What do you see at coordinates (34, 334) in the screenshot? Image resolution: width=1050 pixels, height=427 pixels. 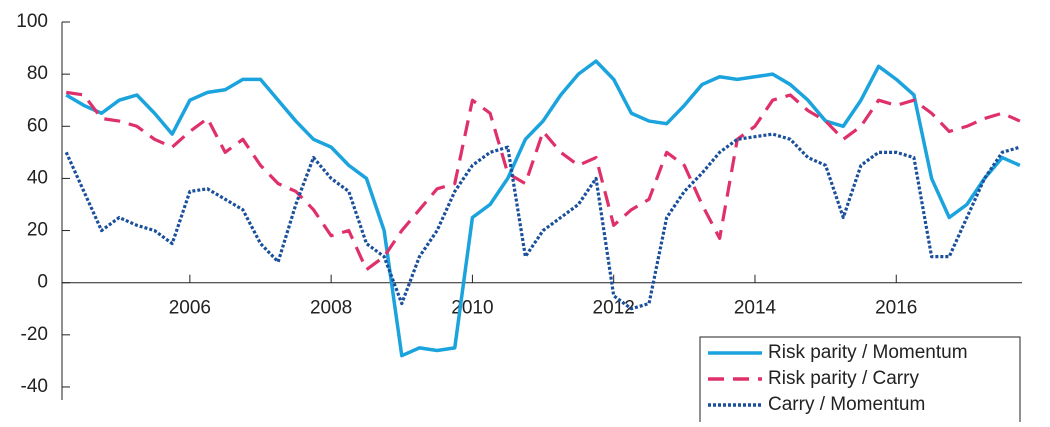 I see `y-tick-label: -20` at bounding box center [34, 334].